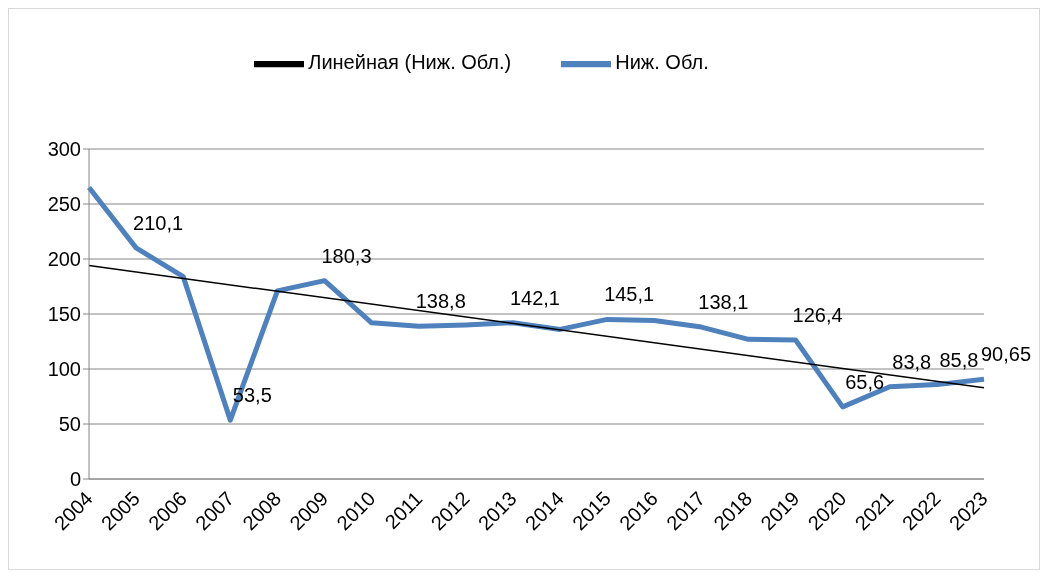 This screenshot has width=1051, height=581. What do you see at coordinates (662, 62) in the screenshot?
I see `legend-label: Ниж. Обл.` at bounding box center [662, 62].